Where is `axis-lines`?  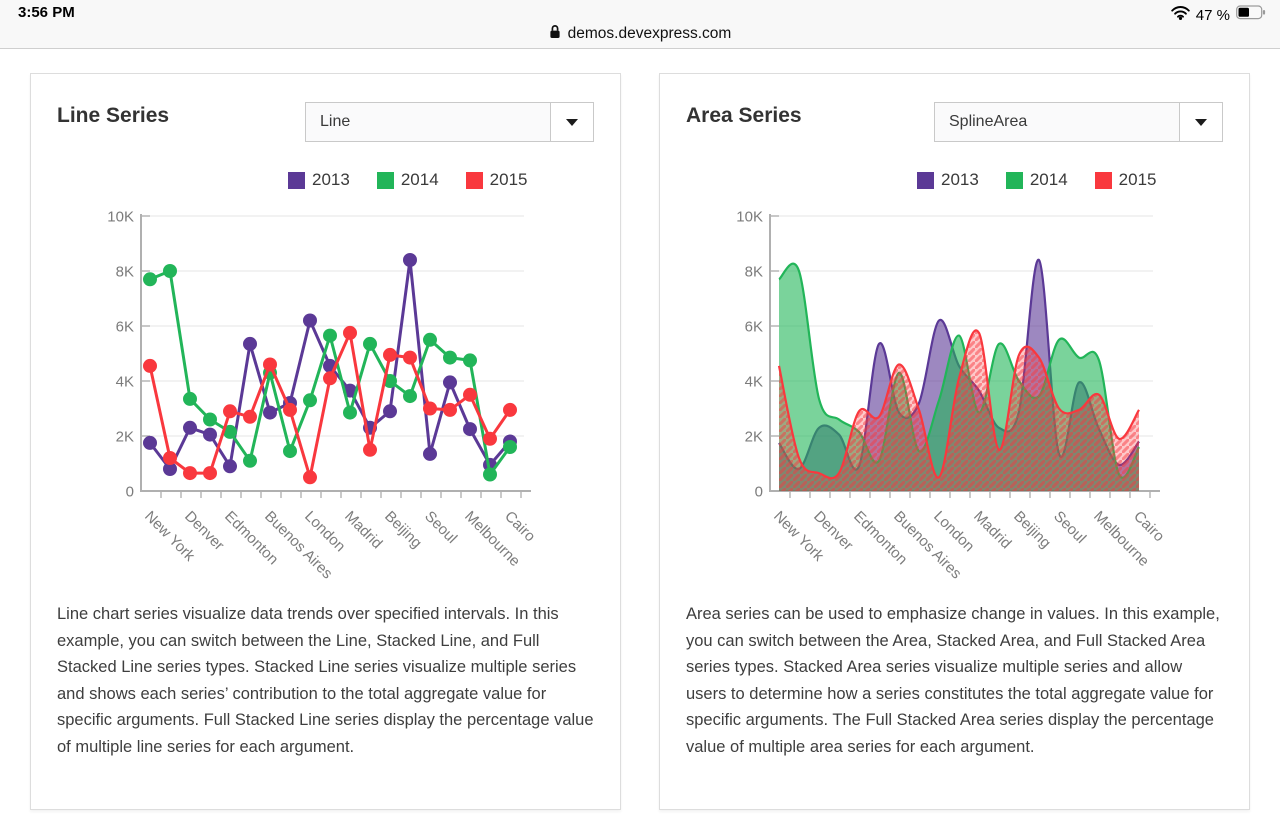 axis-lines is located at coordinates (335, 353).